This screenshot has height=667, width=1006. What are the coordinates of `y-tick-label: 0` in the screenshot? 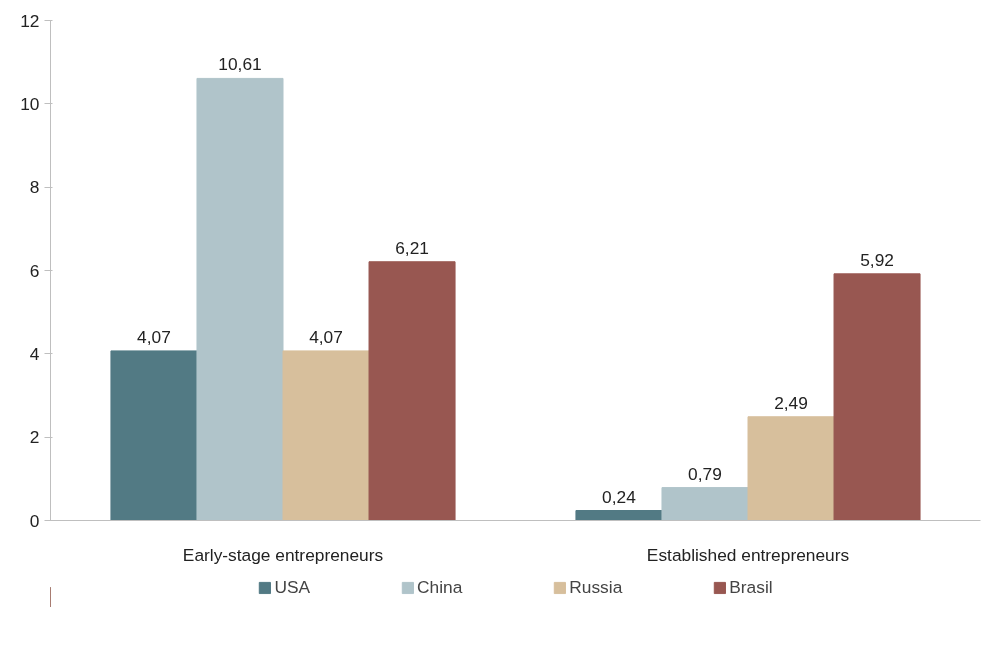 It's located at (34, 520).